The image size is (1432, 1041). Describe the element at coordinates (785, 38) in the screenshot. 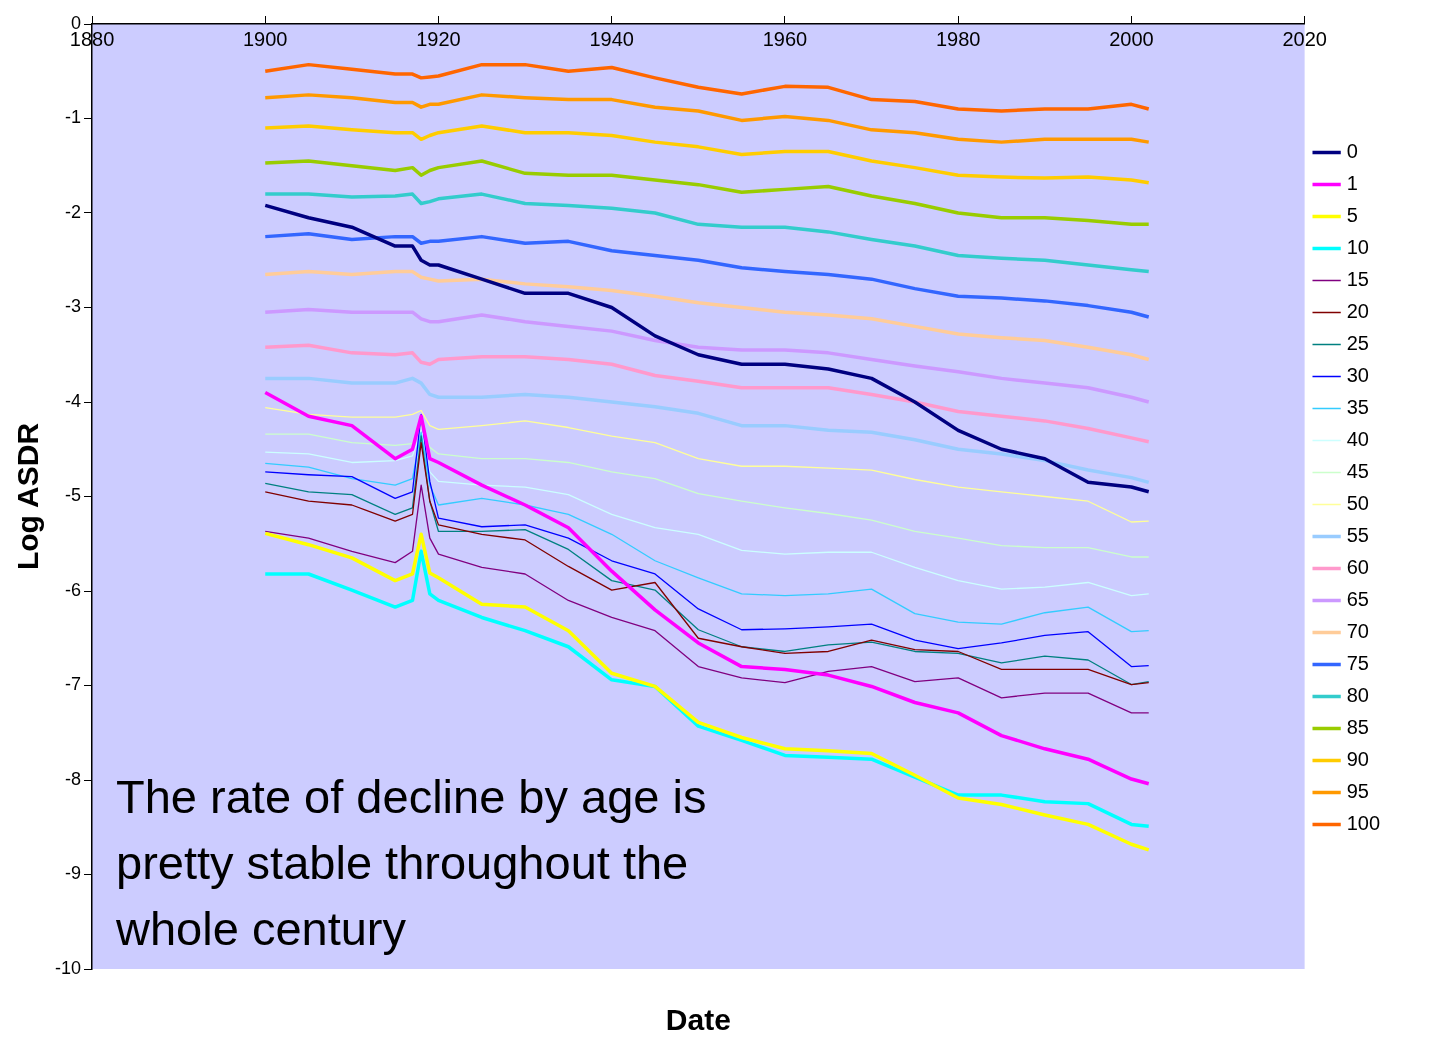

I see `x-tick-label: 1960` at that location.